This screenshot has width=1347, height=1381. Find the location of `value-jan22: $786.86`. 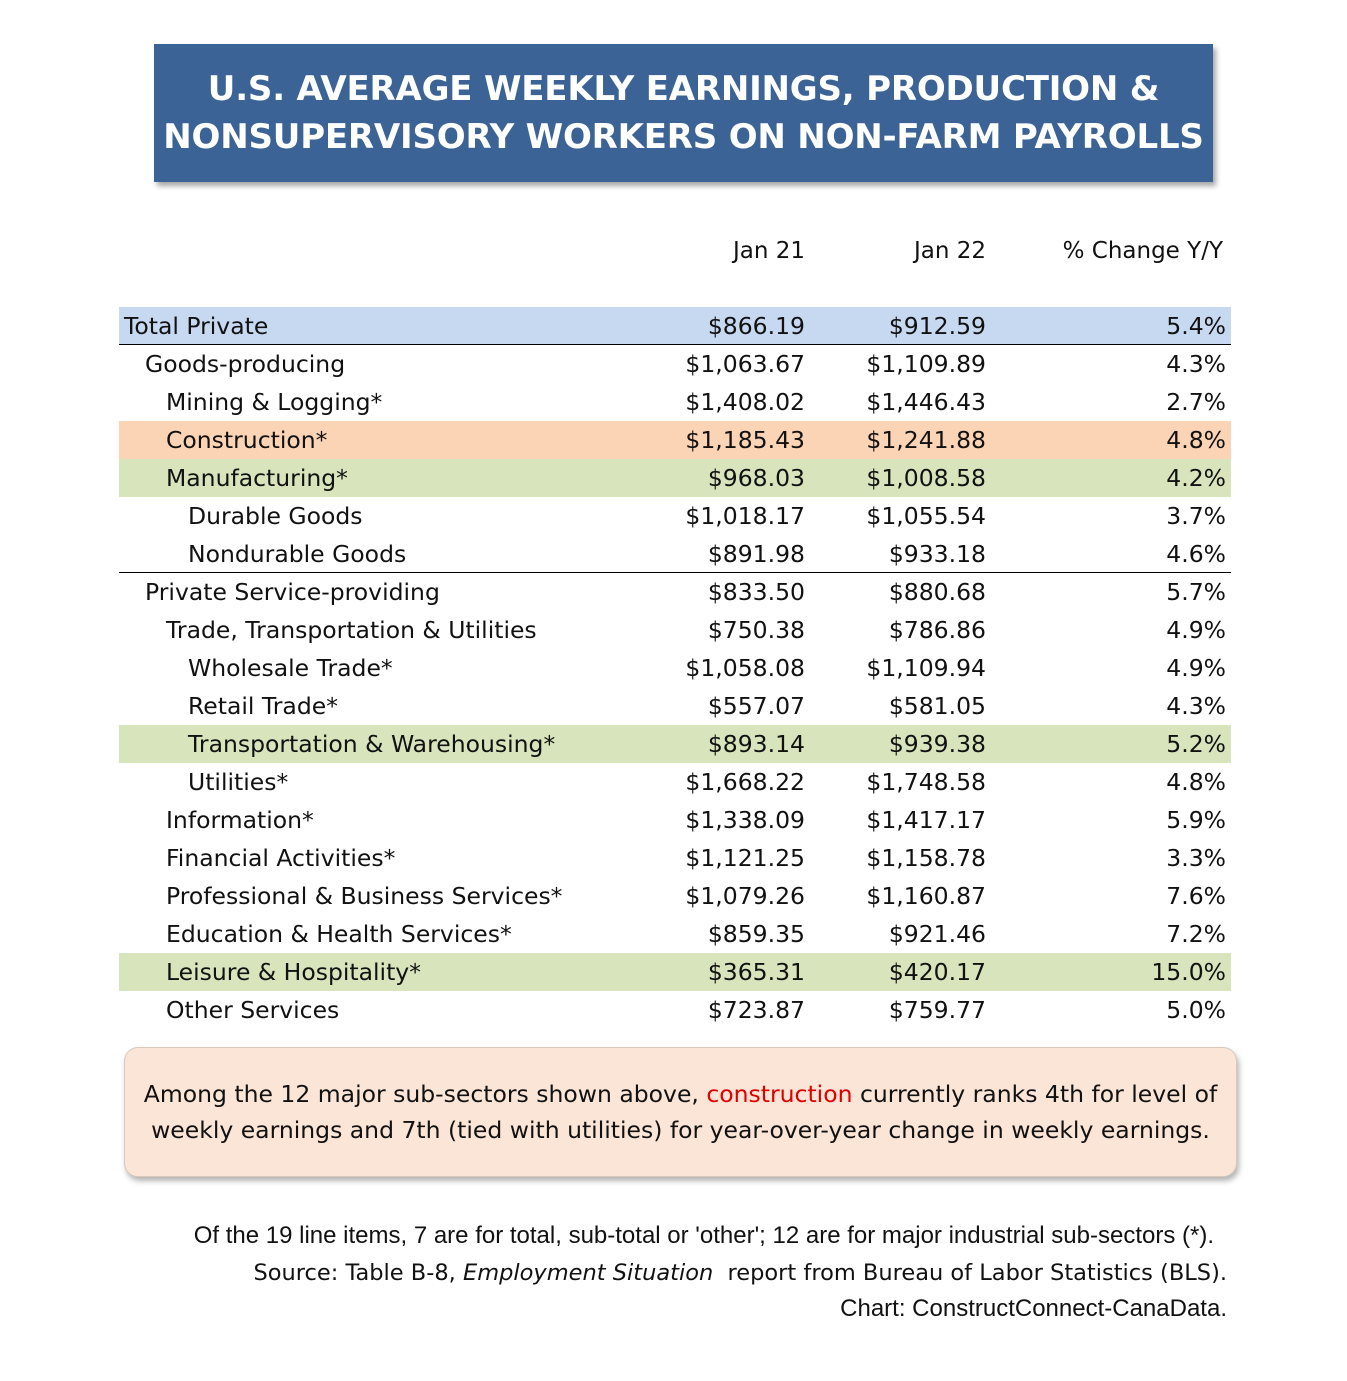

value-jan22: $786.86 is located at coordinates (937, 630).